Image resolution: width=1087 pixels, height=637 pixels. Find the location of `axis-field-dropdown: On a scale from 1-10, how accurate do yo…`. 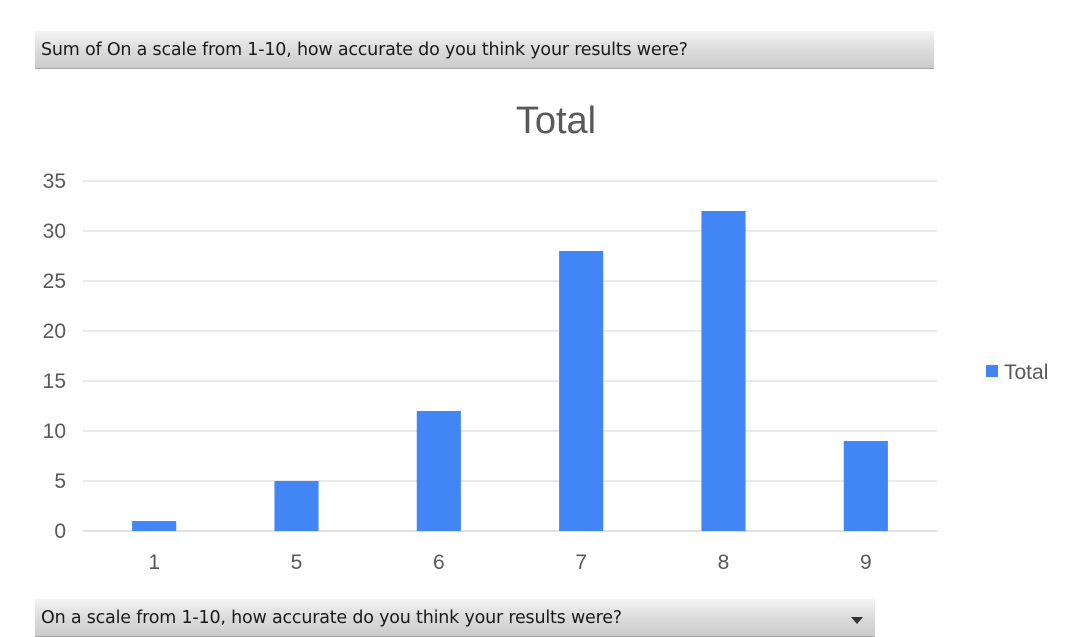

axis-field-dropdown: On a scale from 1-10, how accurate do yo… is located at coordinates (455, 618).